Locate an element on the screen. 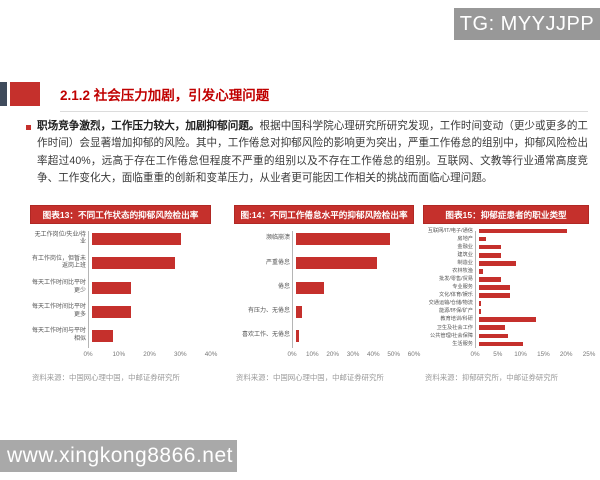 This screenshot has width=600, height=480. chart-row: 生活服务 is located at coordinates (506, 344).